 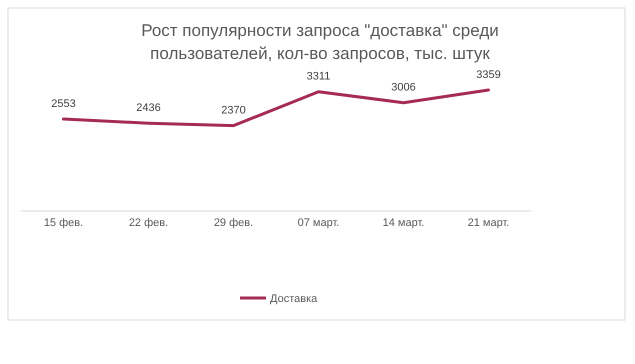 I want to click on chart-title: Рост популярности запроса "доставка" среди пользователей, кол-во запросов, тыс. штук, so click(x=320, y=42).